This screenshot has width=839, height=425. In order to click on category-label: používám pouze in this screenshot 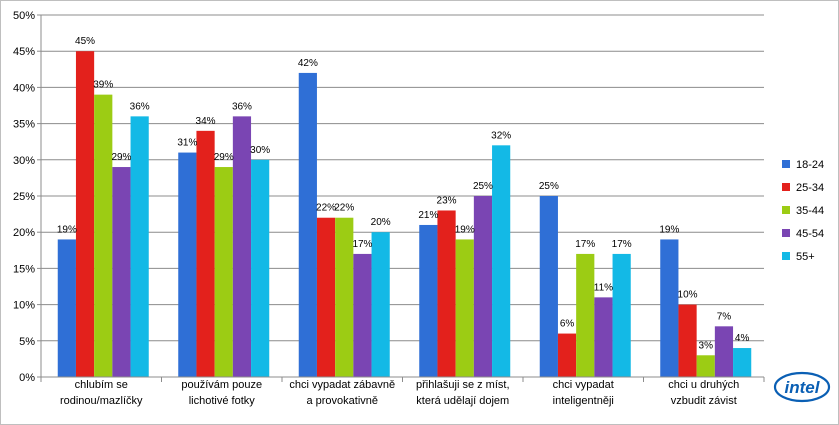, I will do `click(221, 385)`.